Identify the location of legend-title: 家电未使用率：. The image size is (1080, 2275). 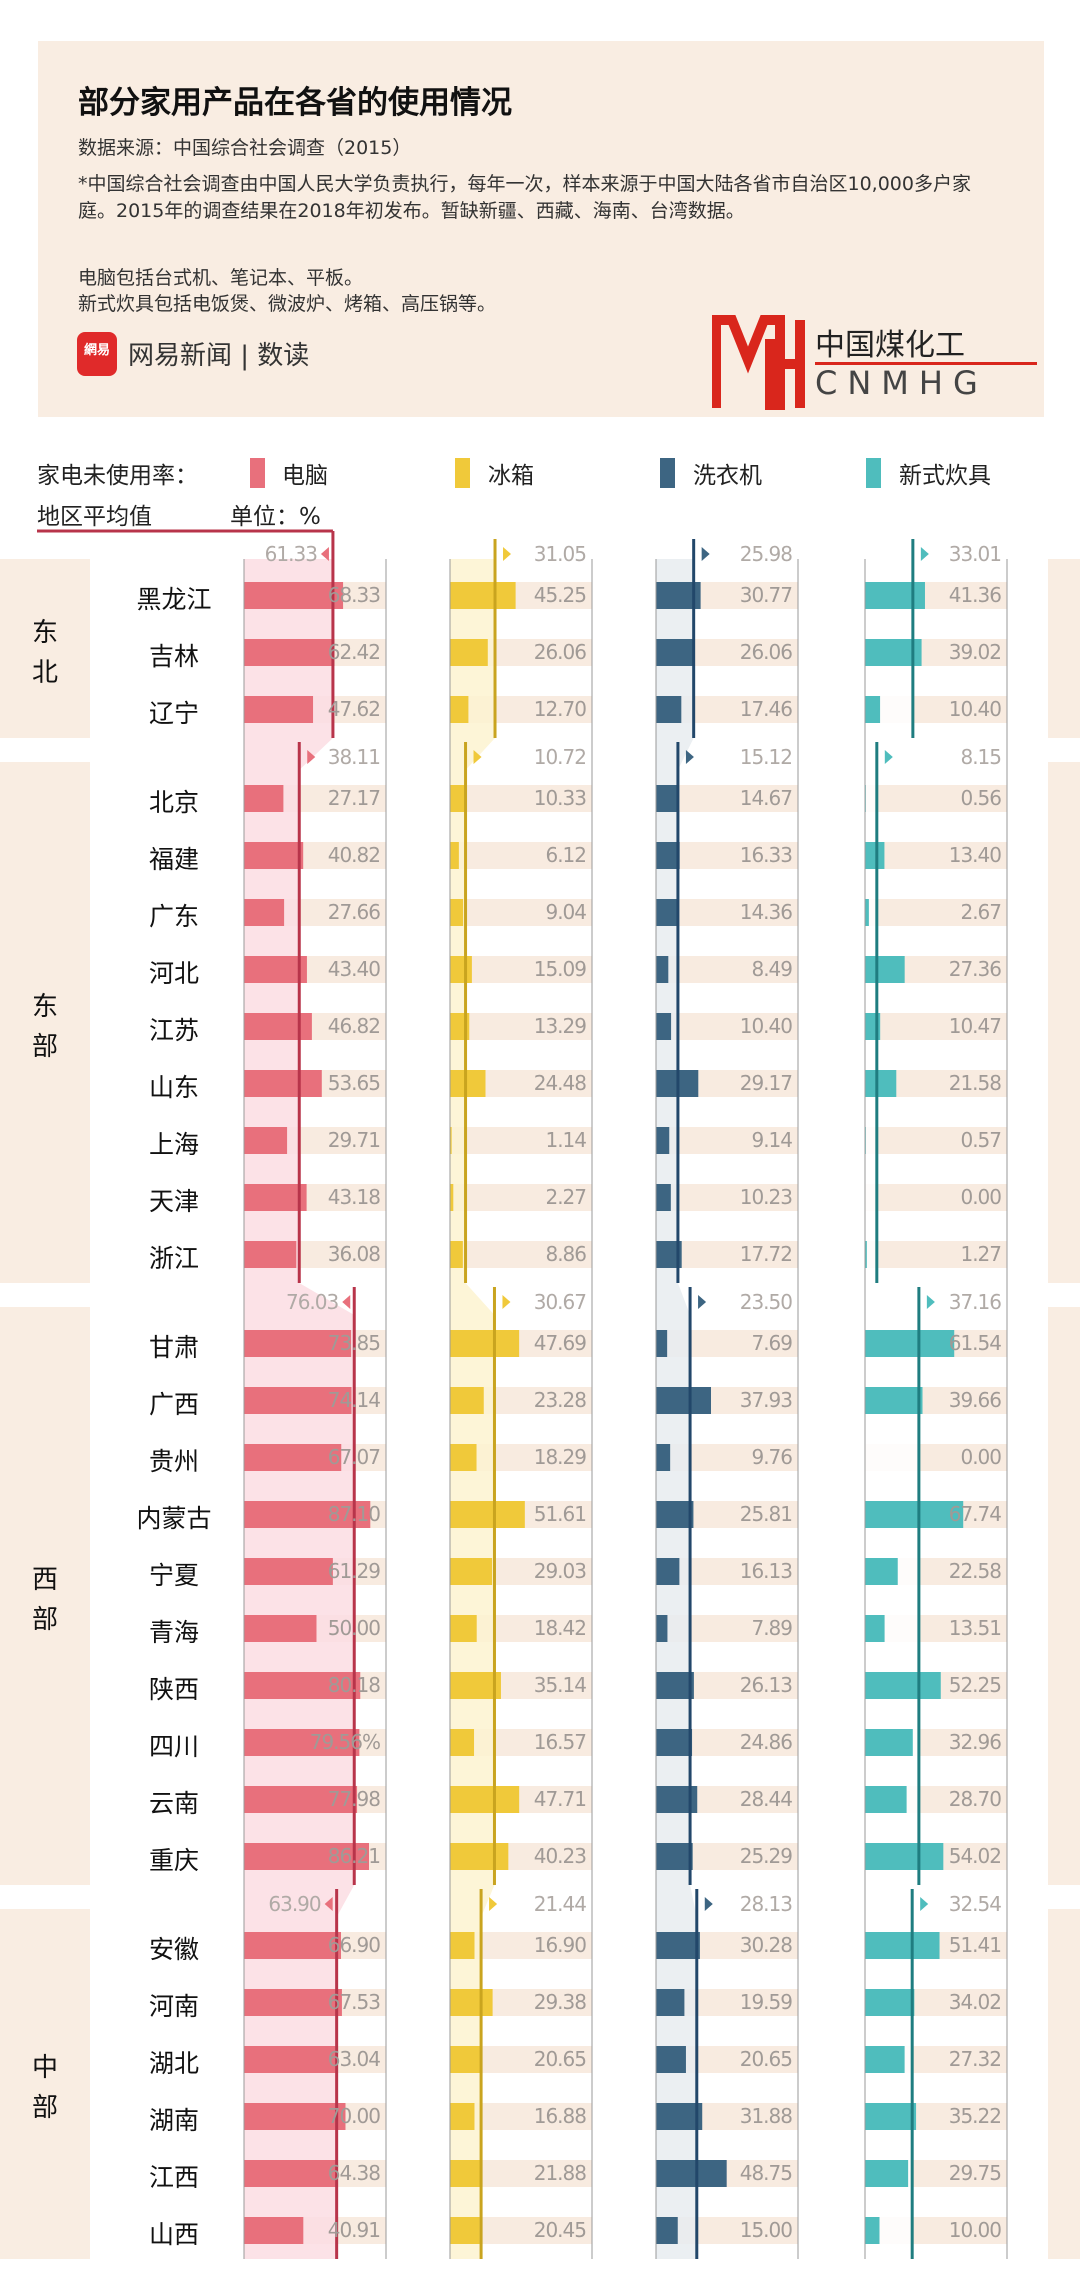
(117, 476).